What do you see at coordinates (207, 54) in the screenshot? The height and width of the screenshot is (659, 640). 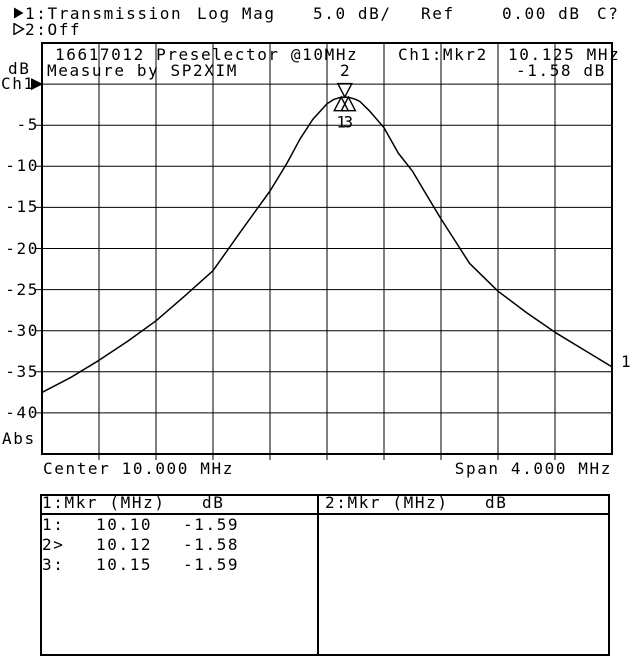 I see `graph-annotation-1: 16617012 Preselector @10MHz` at bounding box center [207, 54].